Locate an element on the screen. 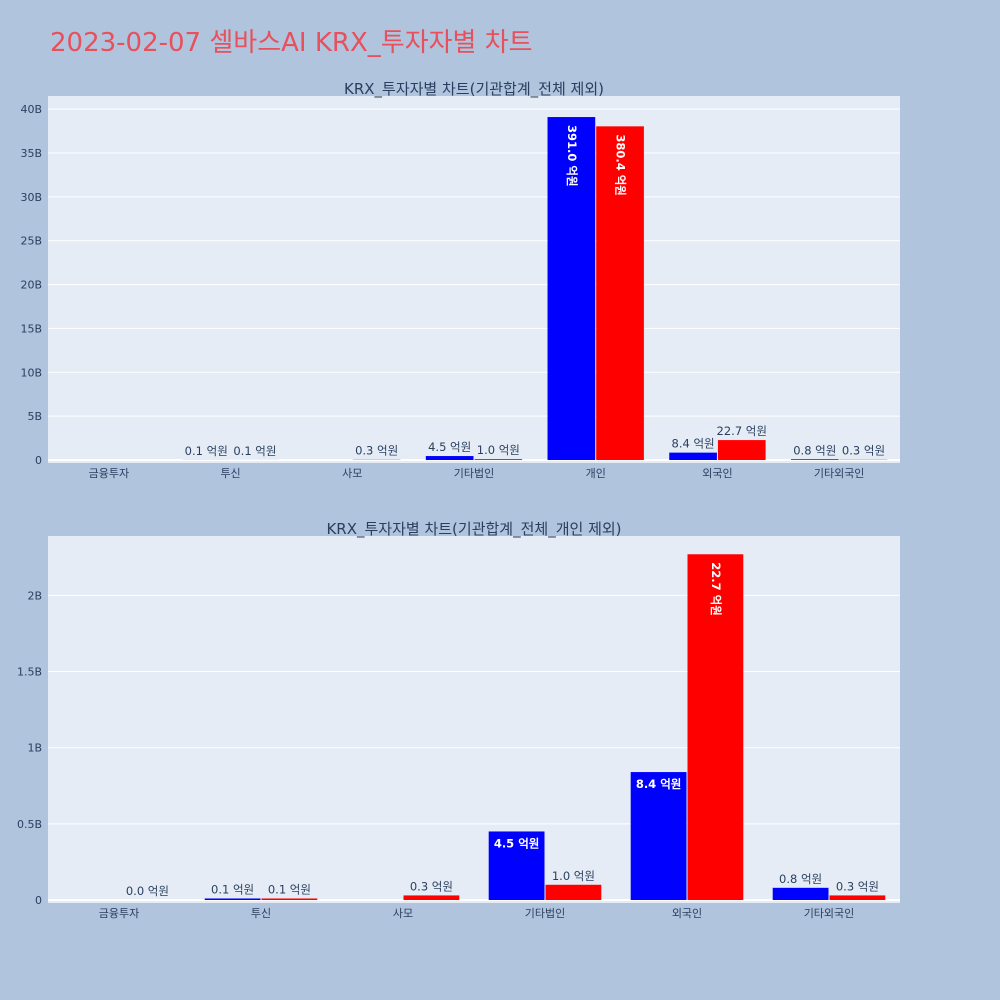 Image resolution: width=1000 pixels, height=1000 pixels. chart-title: KRX_투자자별 차트(기관합계_전체 제외) is located at coordinates (474, 89).